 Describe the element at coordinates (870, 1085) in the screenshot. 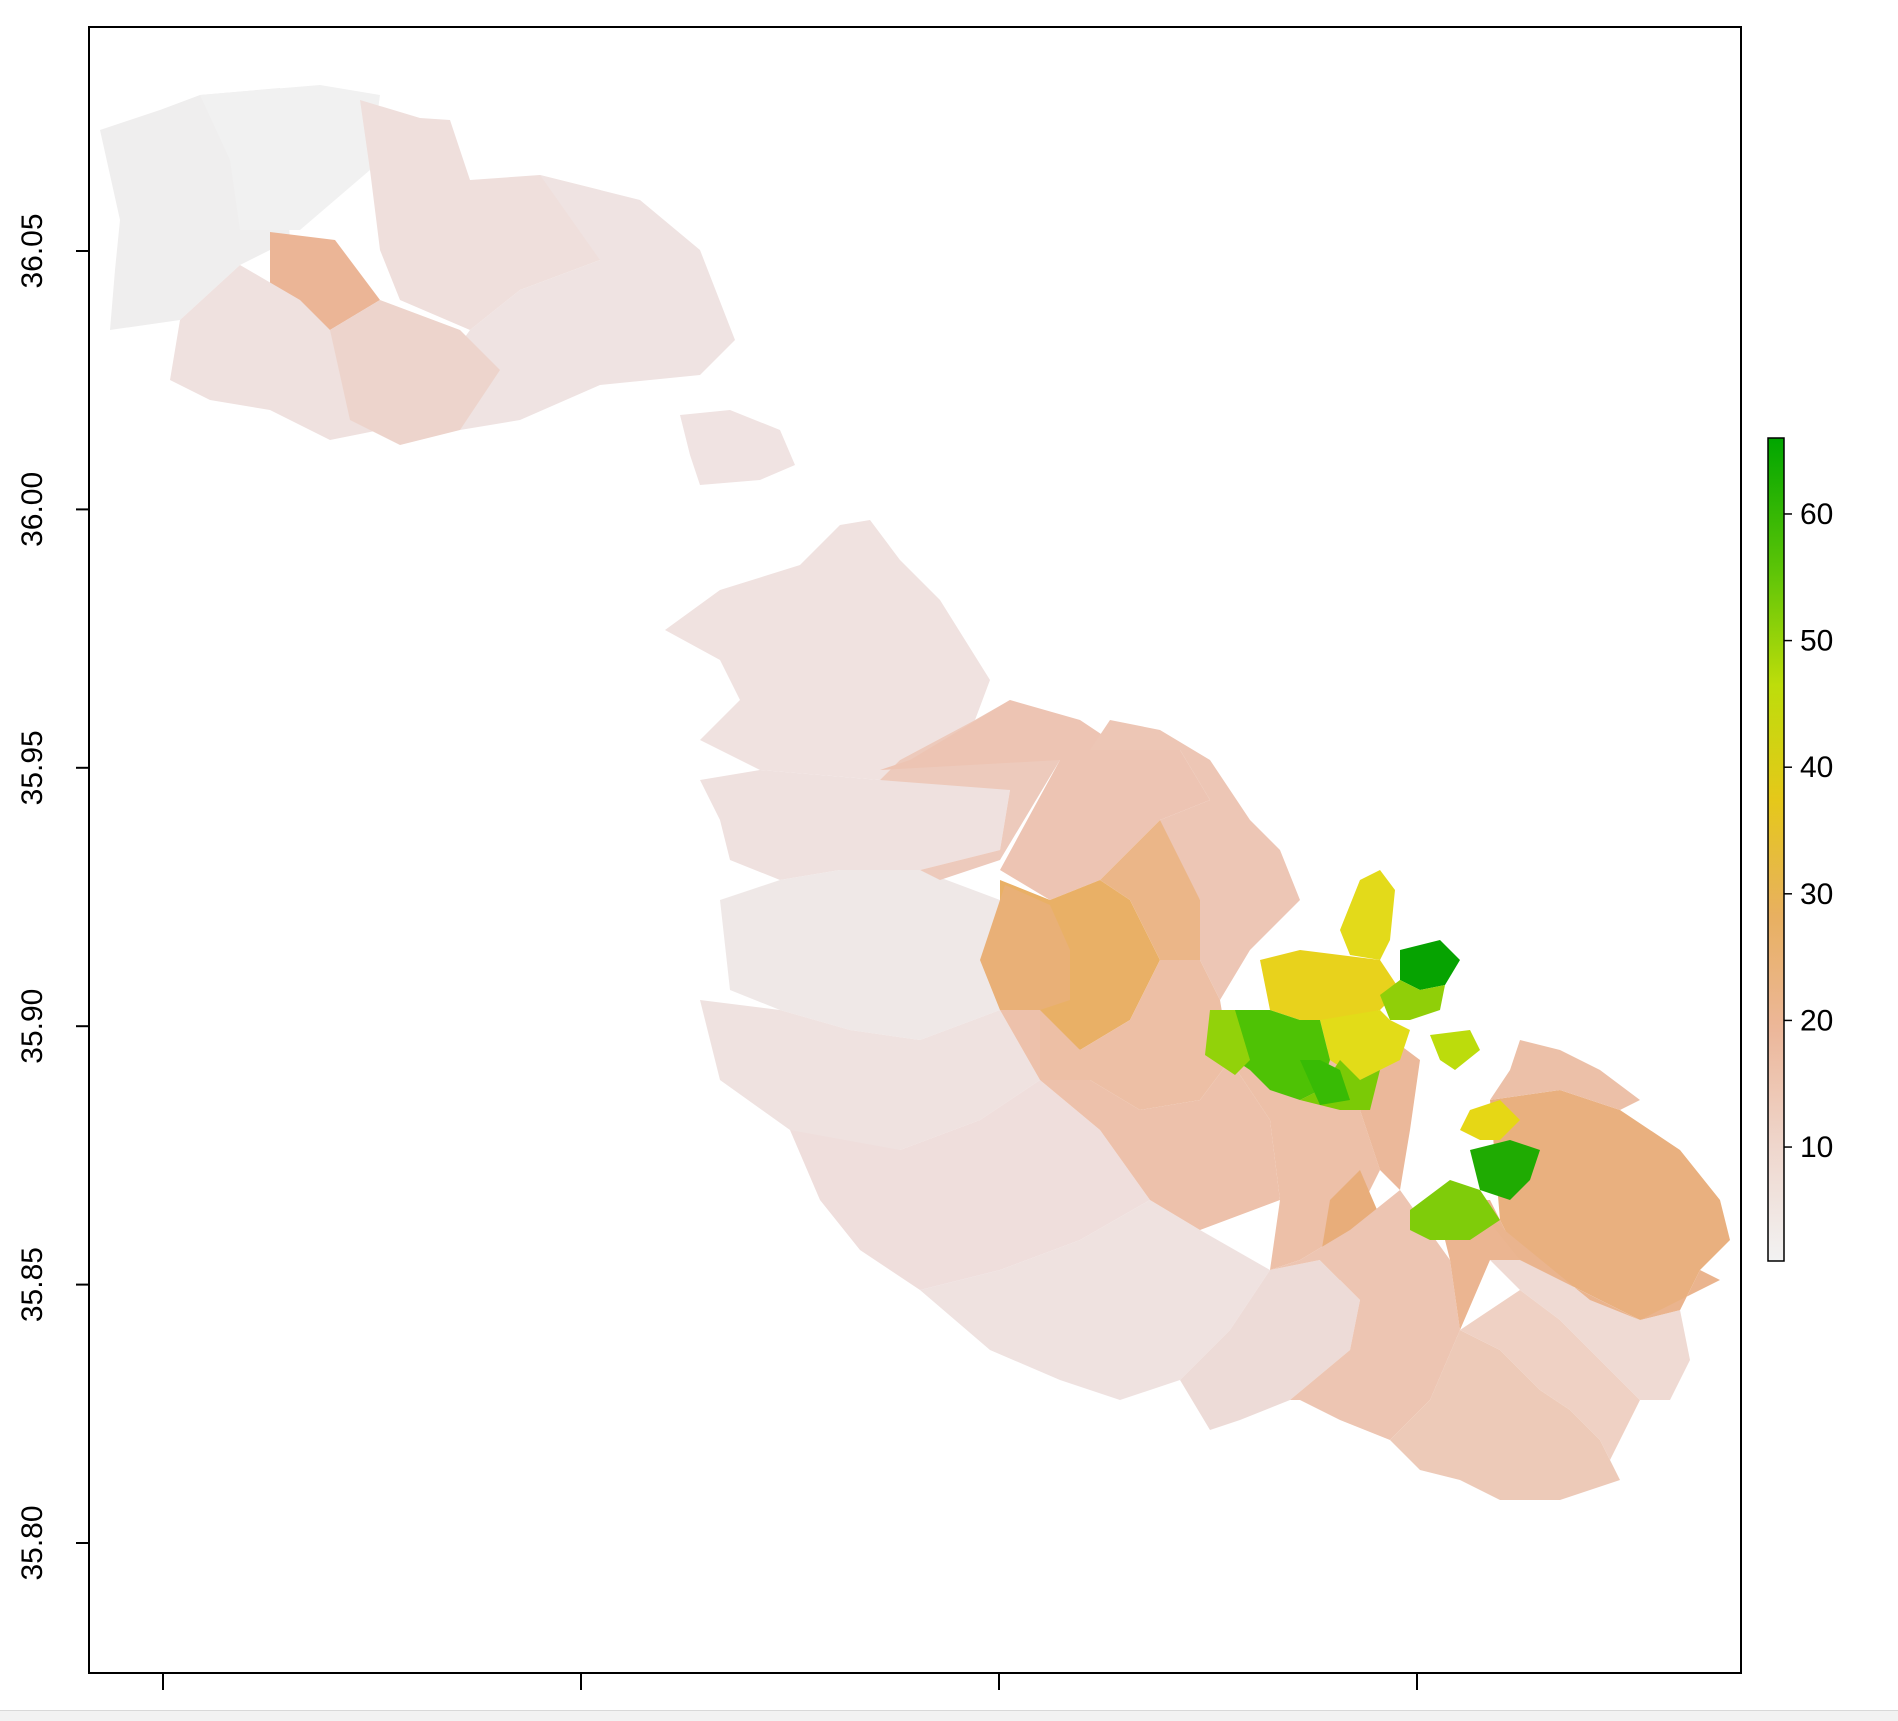

I see `region-malta-west-lower` at that location.